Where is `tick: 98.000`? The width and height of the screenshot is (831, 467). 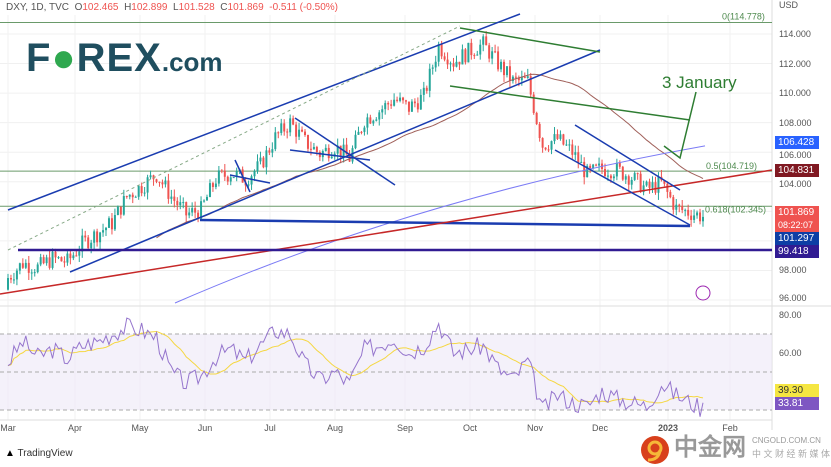 tick: 98.000 is located at coordinates (793, 270).